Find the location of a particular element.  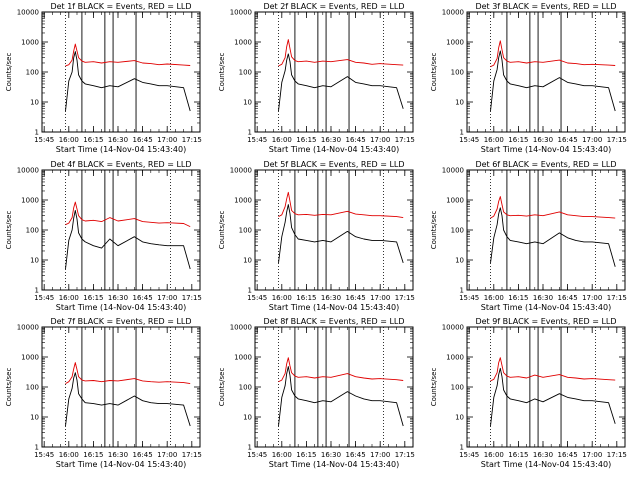

chart-title: Det 1f BLACK = Events, RED = LLD is located at coordinates (120, 6).